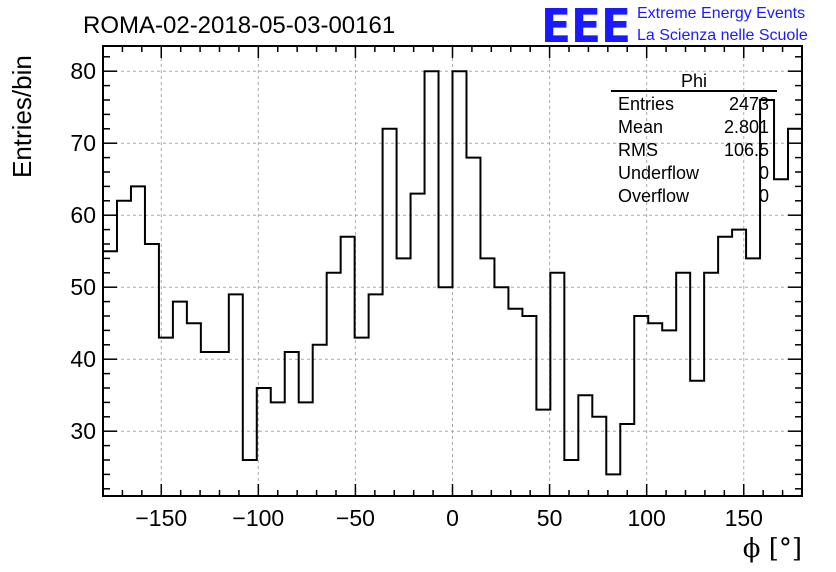  What do you see at coordinates (654, 196) in the screenshot?
I see `stats-label-overflow: Overflow` at bounding box center [654, 196].